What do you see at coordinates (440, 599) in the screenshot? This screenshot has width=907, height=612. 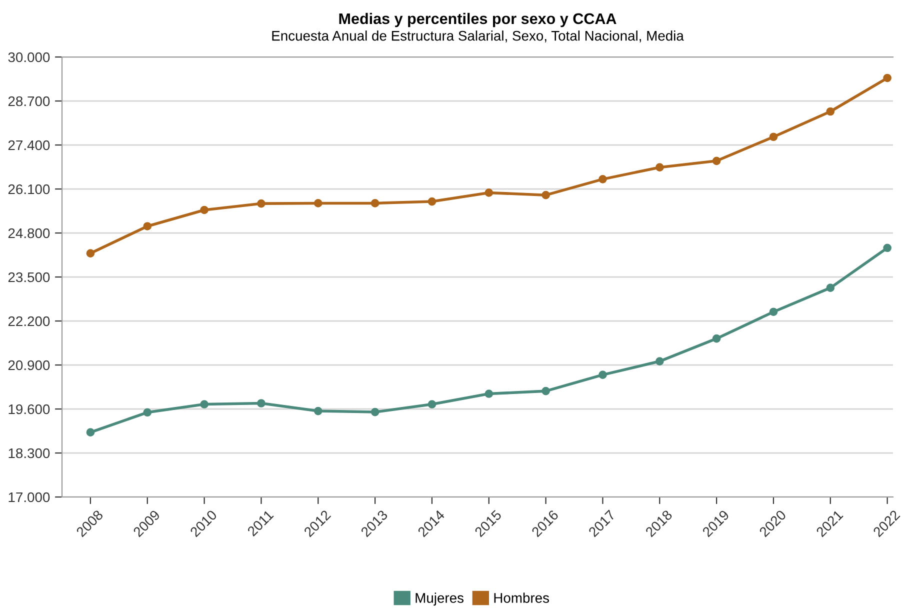 I see `legend-label: Mujeres` at bounding box center [440, 599].